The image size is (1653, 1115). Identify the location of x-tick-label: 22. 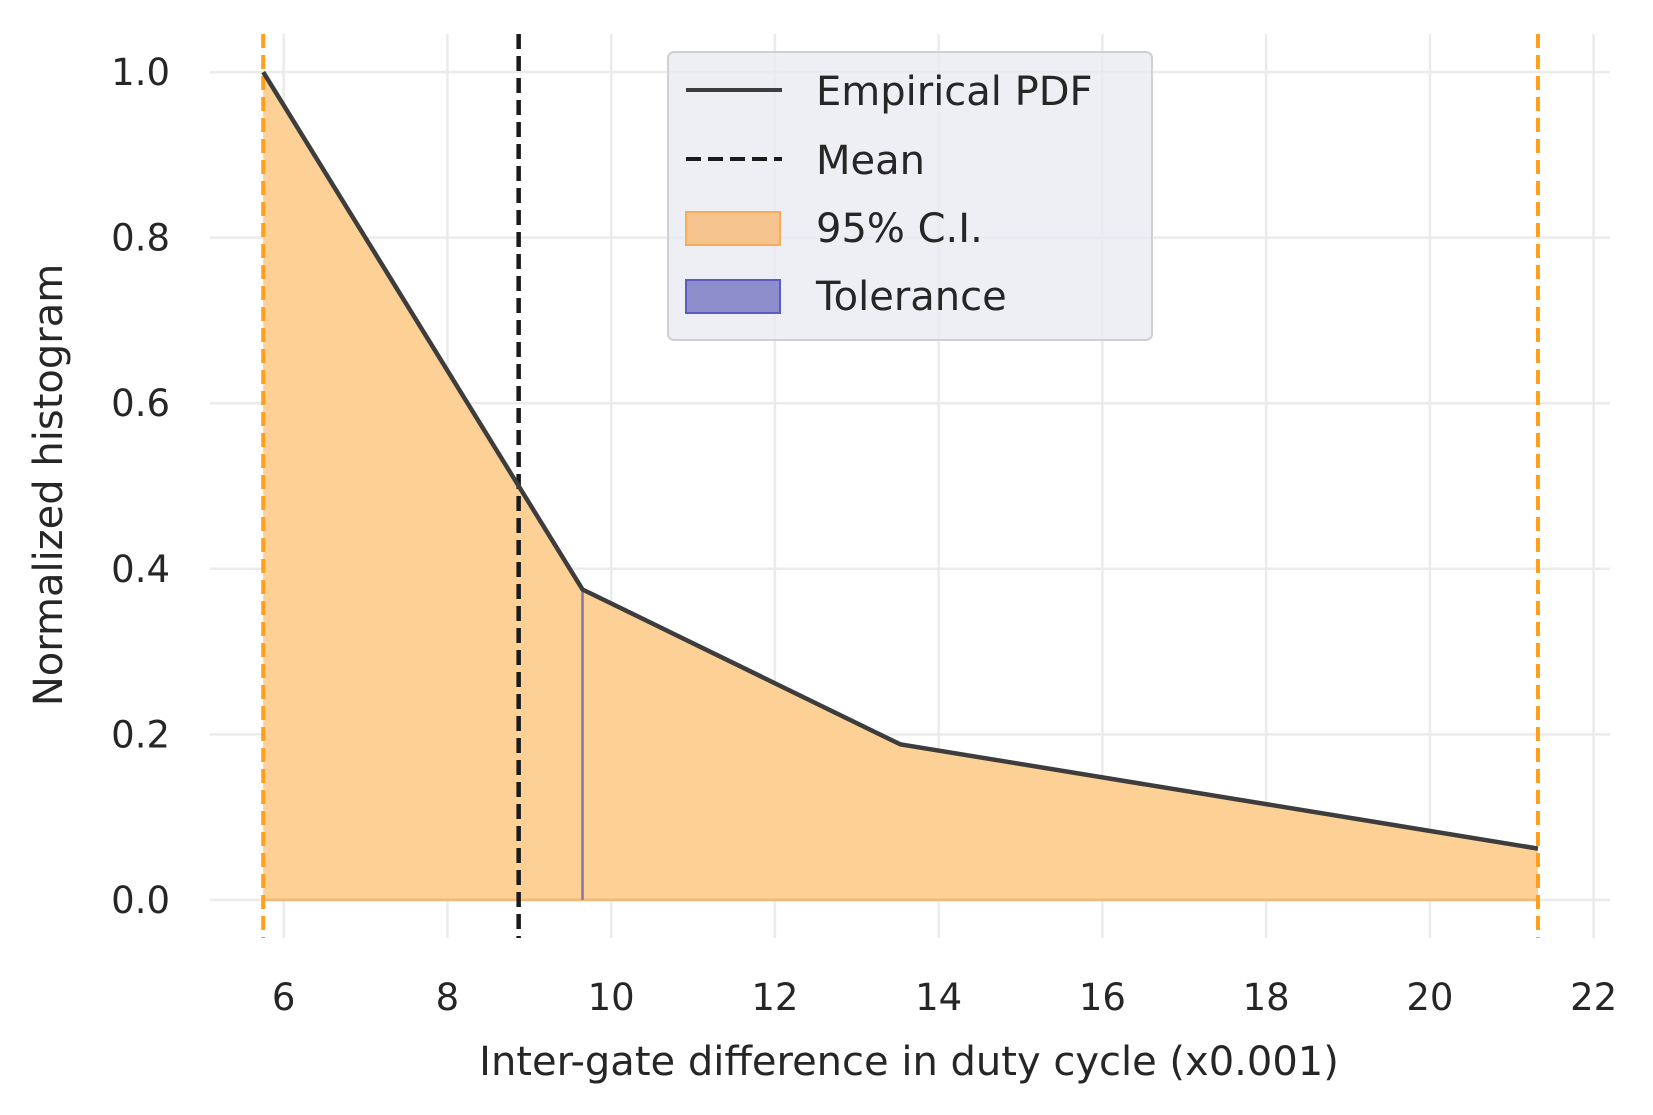
(1593, 997).